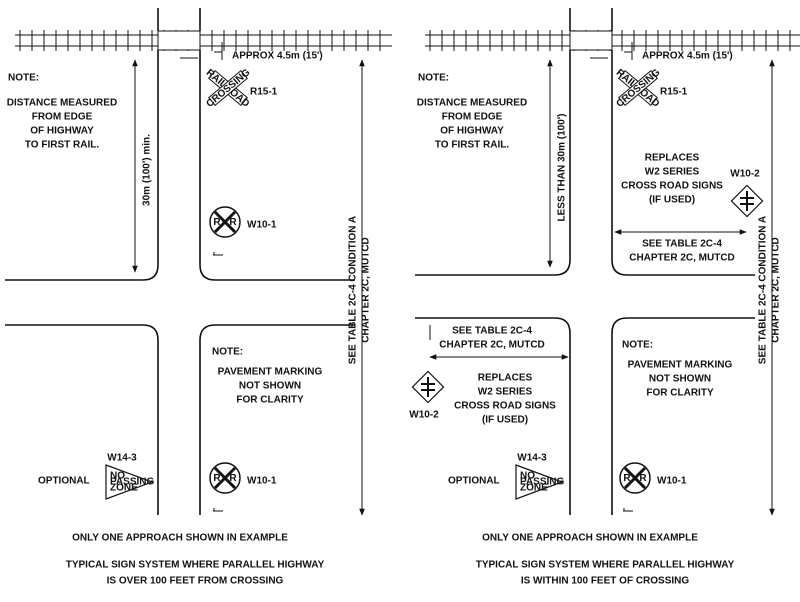 This screenshot has width=800, height=602. Describe the element at coordinates (562, 168) in the screenshot. I see `distance-label: LESS THAN 30m (100')` at that location.